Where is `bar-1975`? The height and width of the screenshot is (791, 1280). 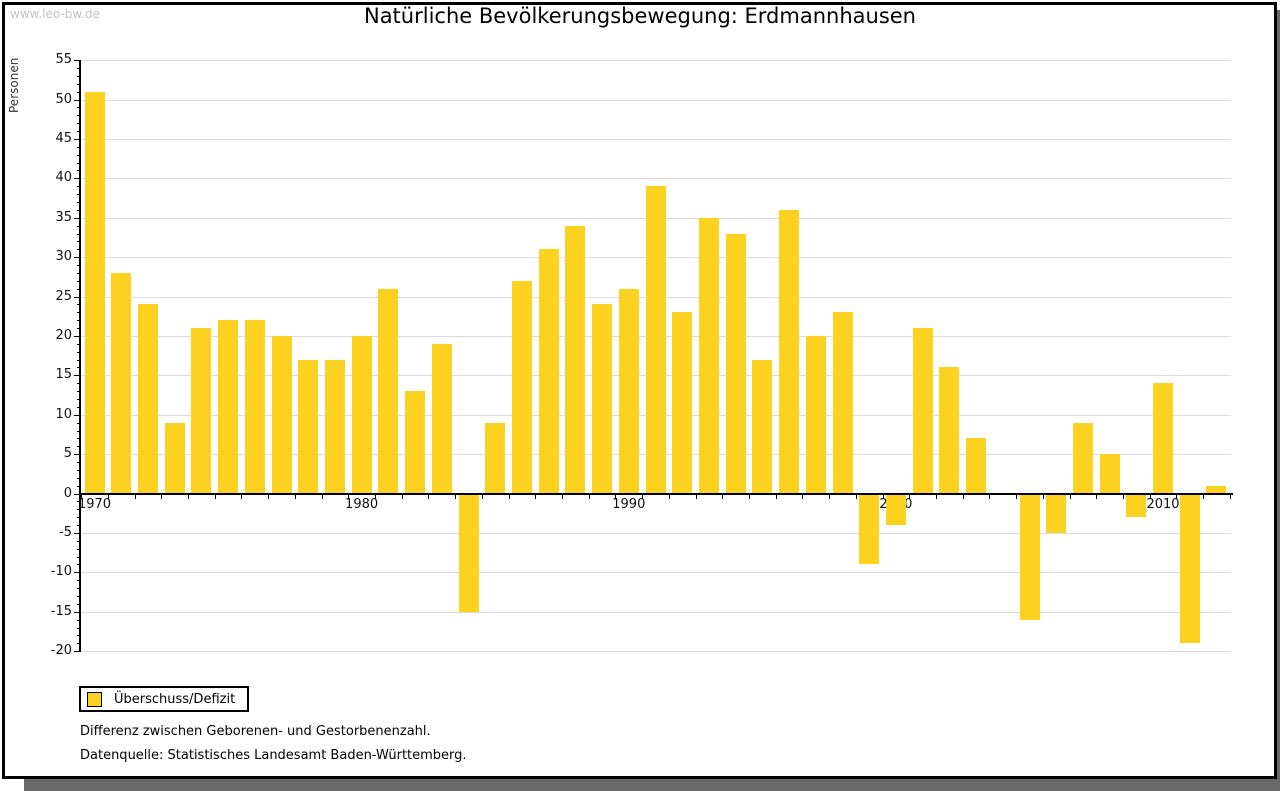
bar-1975 is located at coordinates (228, 407).